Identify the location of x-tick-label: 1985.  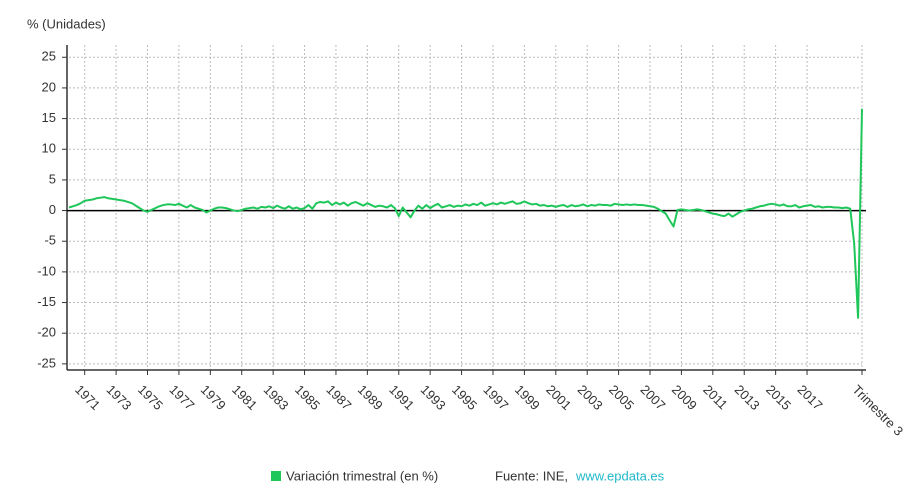
(307, 397).